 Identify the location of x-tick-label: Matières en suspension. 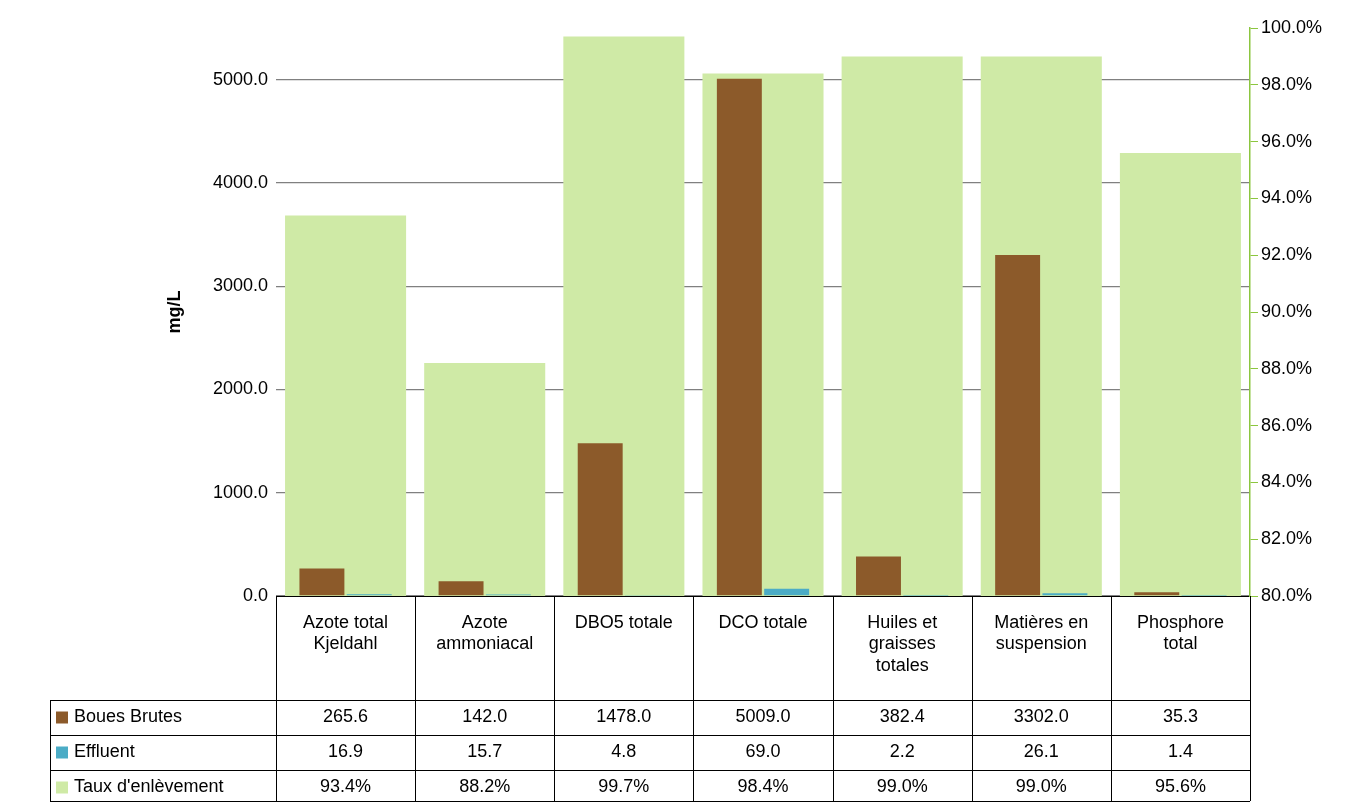
(1041, 632).